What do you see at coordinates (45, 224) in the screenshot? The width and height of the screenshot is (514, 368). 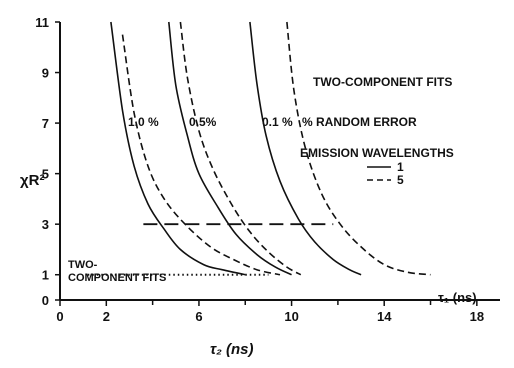 I see `y-tick-label: 3` at bounding box center [45, 224].